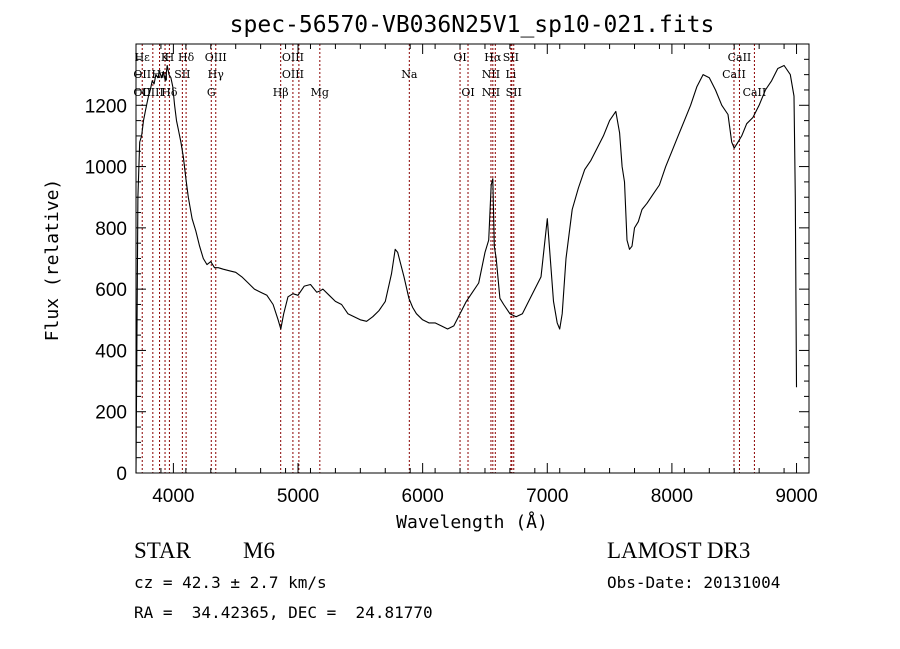 The height and width of the screenshot is (649, 900). I want to click on line-label: Hε, so click(143, 57).